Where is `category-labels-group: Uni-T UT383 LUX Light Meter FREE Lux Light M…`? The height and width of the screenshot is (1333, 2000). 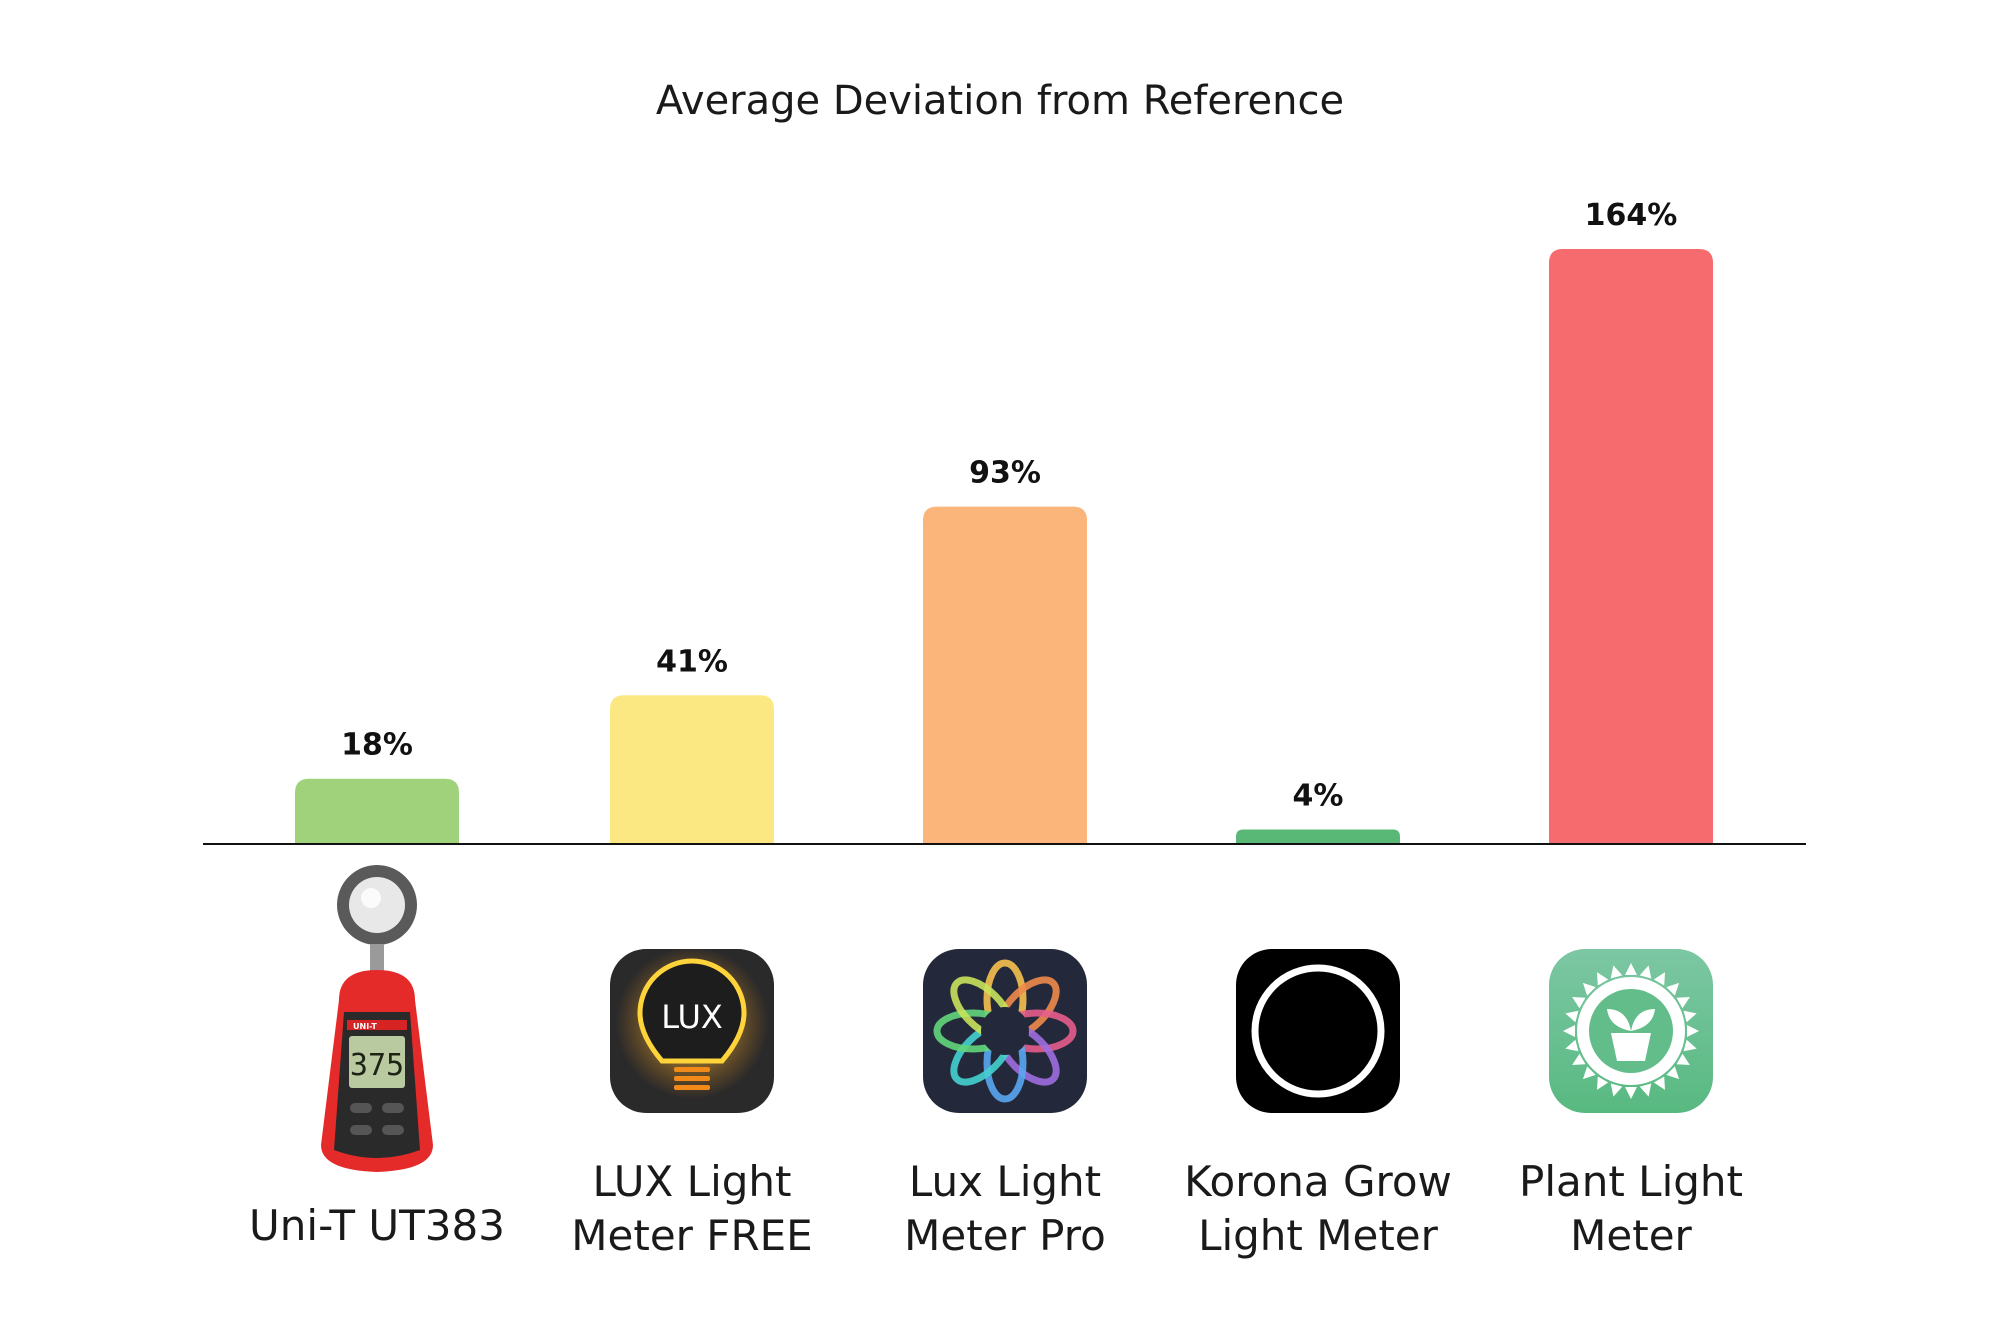 category-labels-group: Uni-T UT383 LUX Light Meter FREE Lux Light M… is located at coordinates (996, 1208).